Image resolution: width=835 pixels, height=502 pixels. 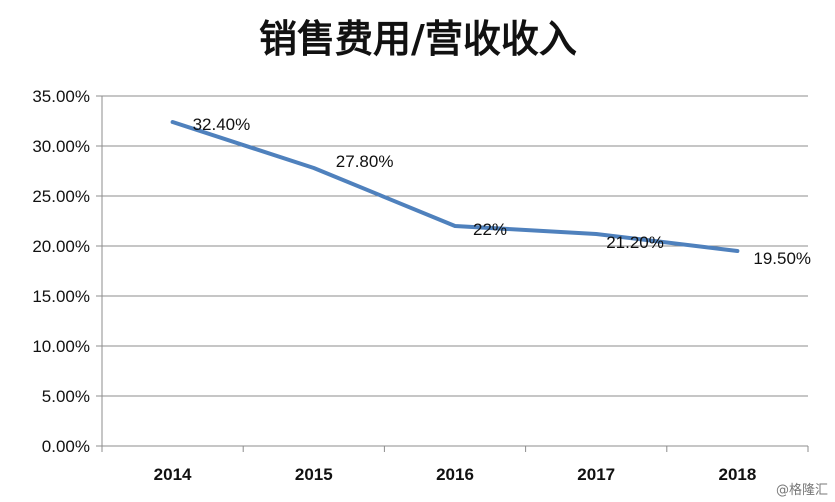 What do you see at coordinates (173, 474) in the screenshot?
I see `x-tick-label: 2014` at bounding box center [173, 474].